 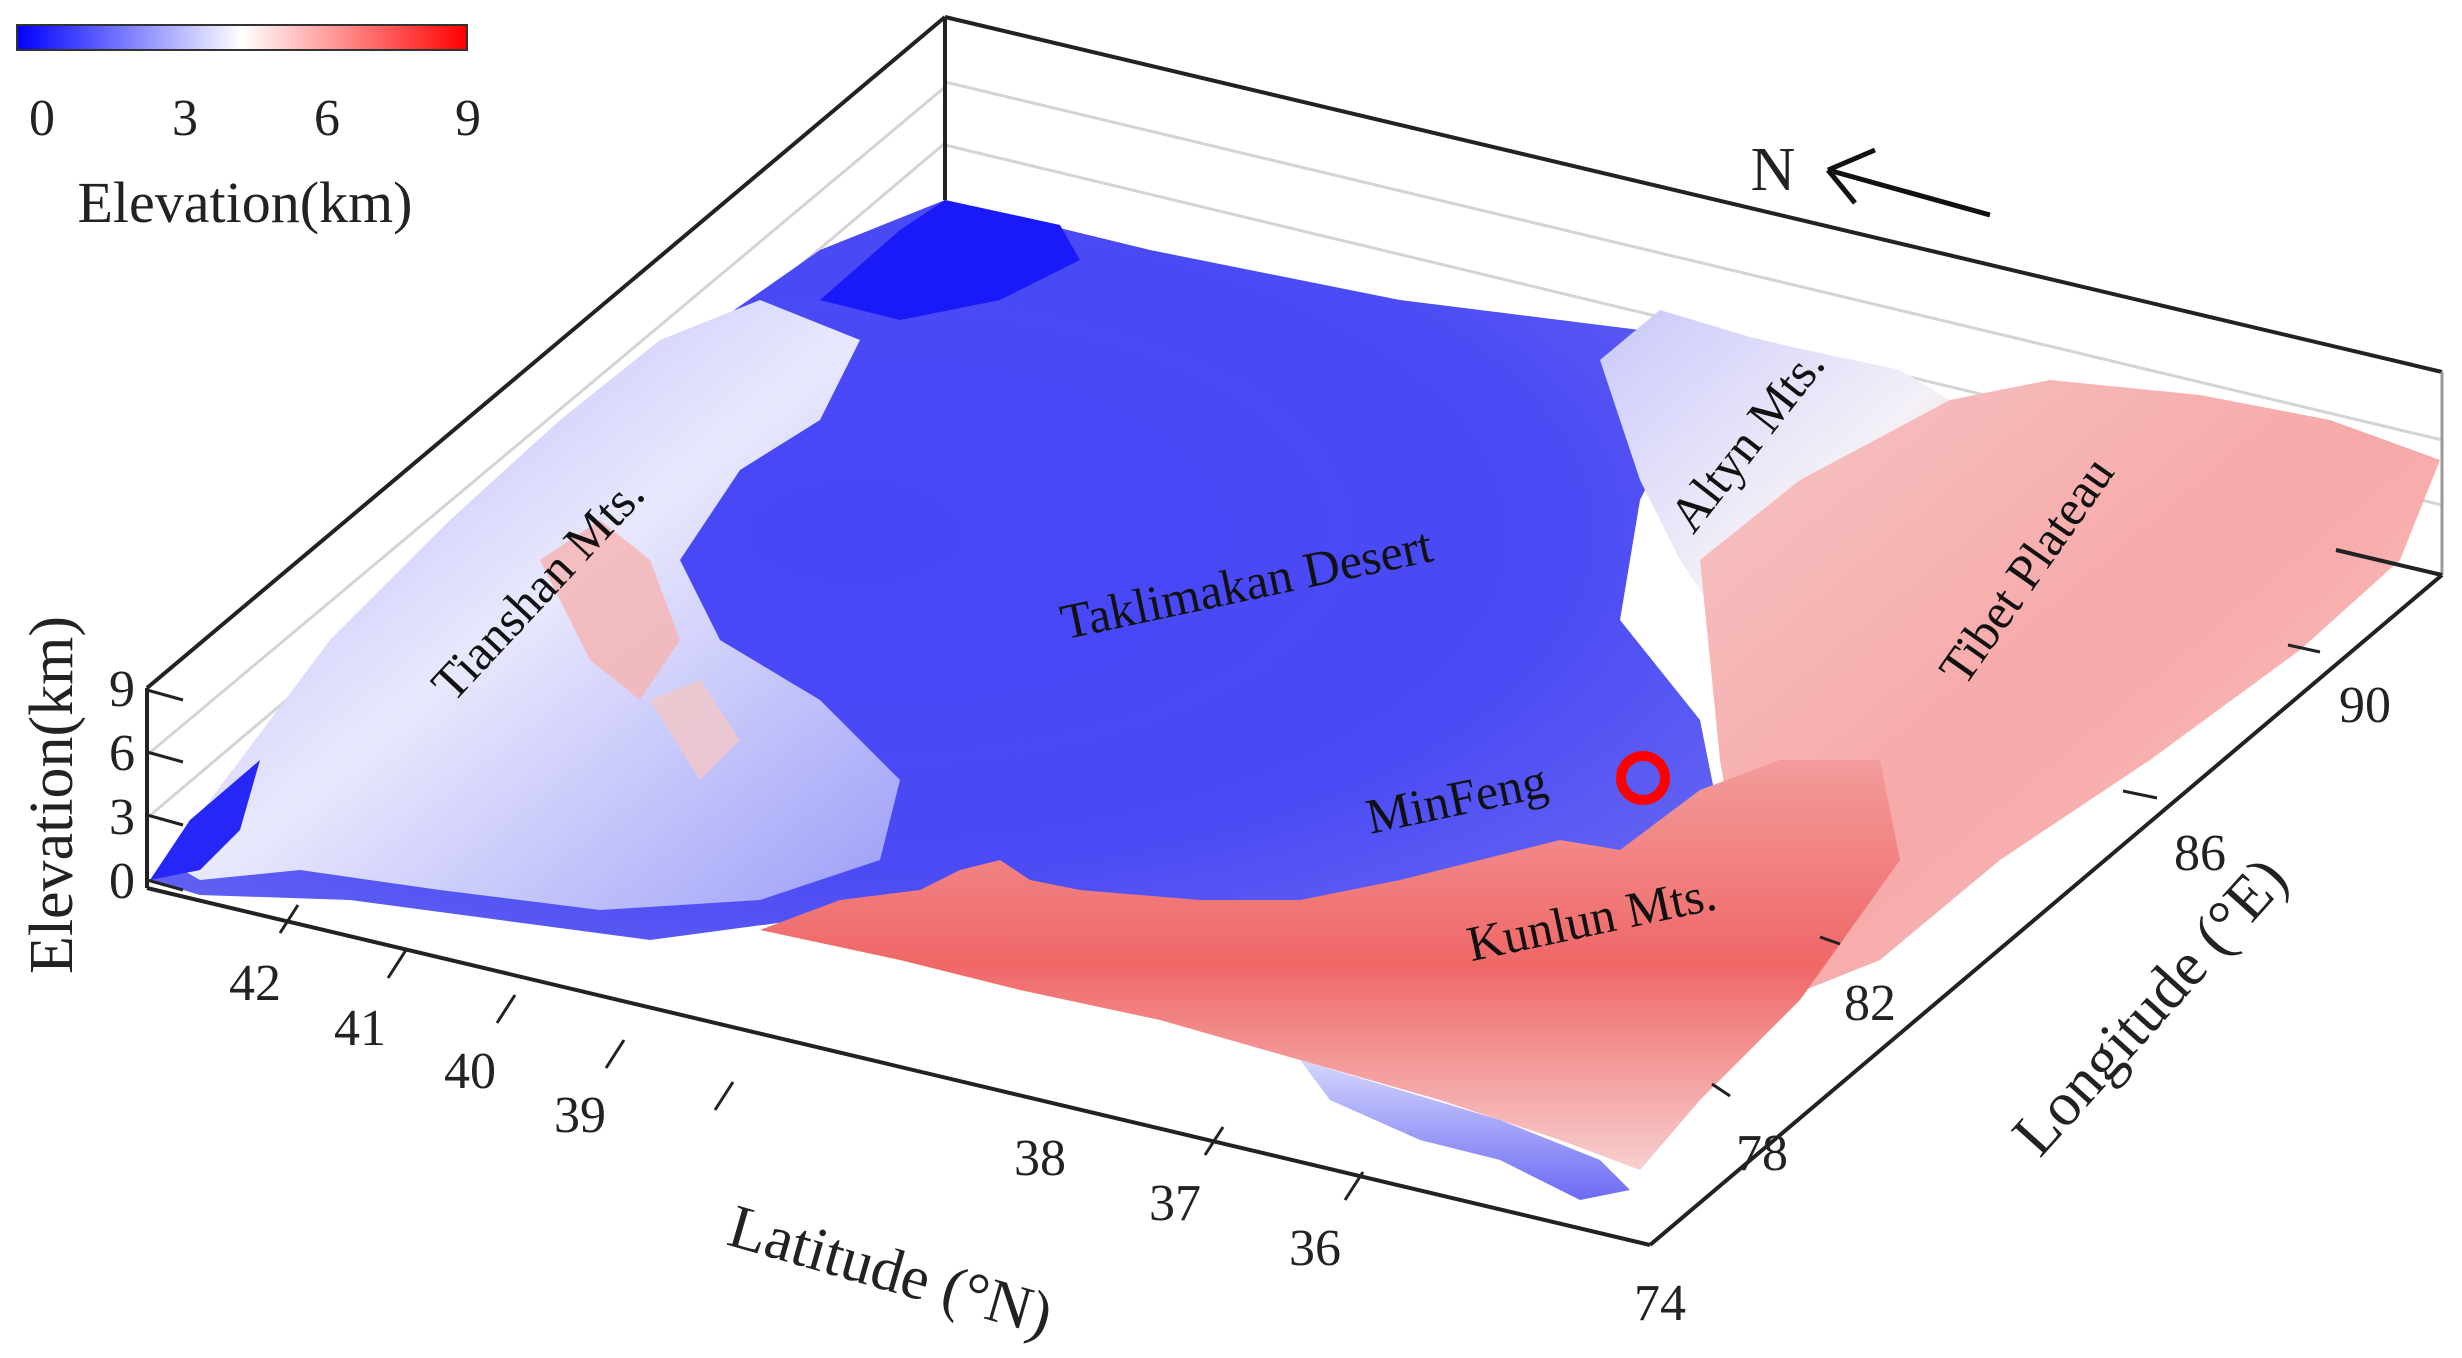 I want to click on z-axis-title: Elevation(km), so click(x=52, y=795).